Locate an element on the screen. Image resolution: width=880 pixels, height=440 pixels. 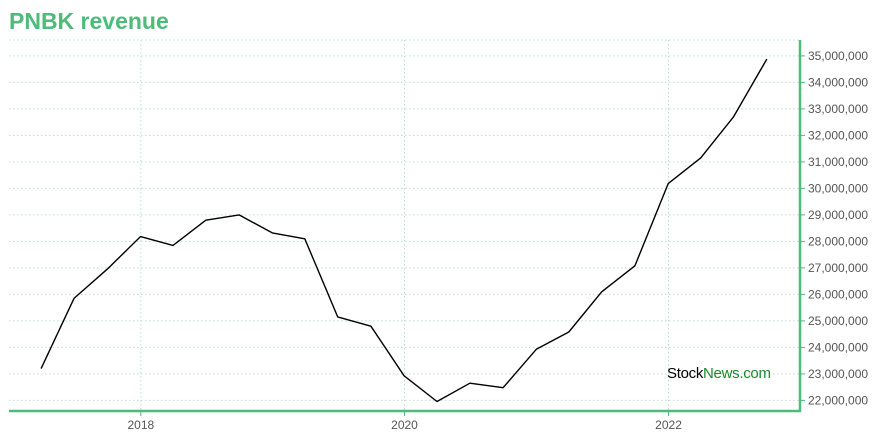
x-tick-label: 2018 is located at coordinates (140, 425).